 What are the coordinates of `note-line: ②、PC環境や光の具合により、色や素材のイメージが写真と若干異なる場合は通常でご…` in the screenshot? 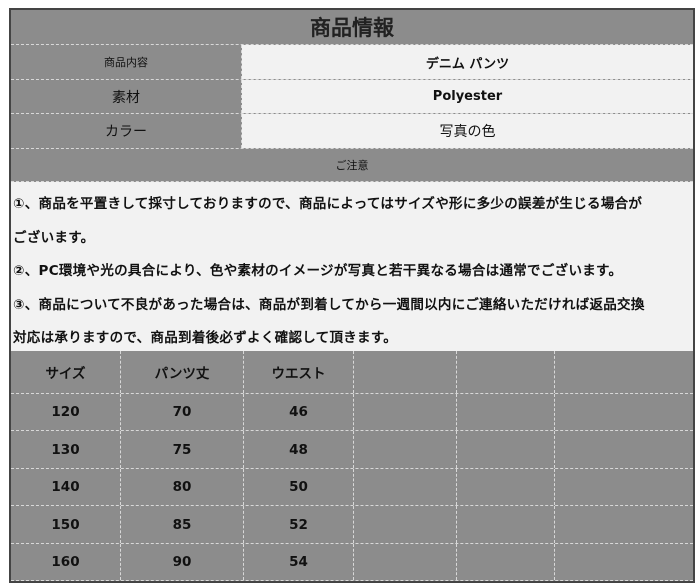 It's located at (318, 271).